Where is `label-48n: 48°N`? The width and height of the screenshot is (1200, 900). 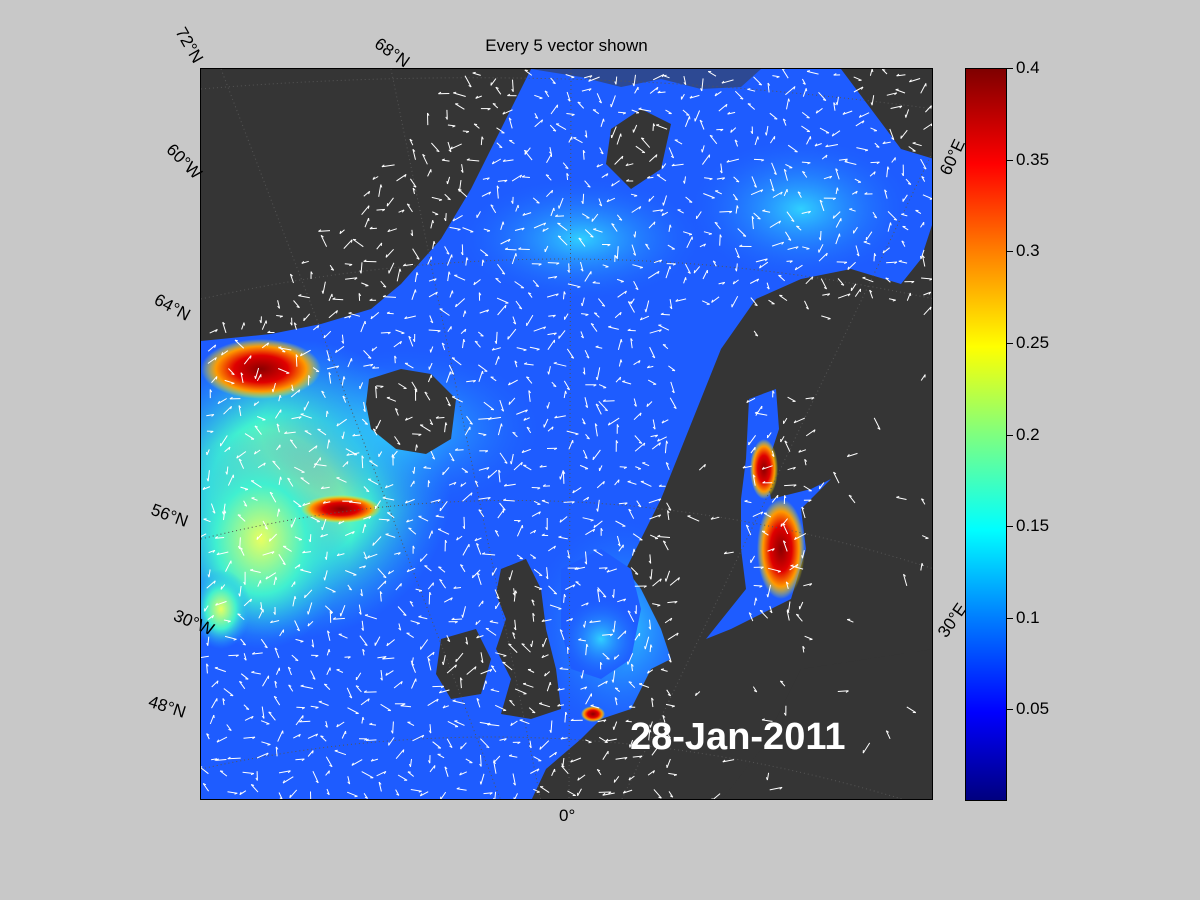 label-48n: 48°N is located at coordinates (167, 707).